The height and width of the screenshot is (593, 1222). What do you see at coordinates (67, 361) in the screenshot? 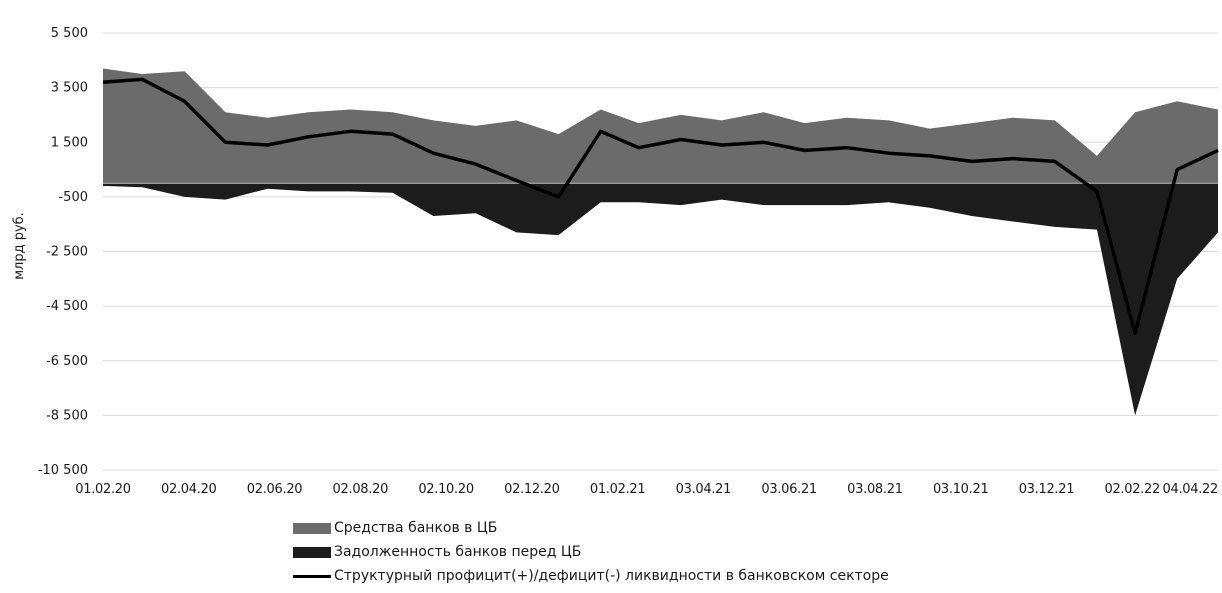
I see `y-tick-label: -6 500` at bounding box center [67, 361].